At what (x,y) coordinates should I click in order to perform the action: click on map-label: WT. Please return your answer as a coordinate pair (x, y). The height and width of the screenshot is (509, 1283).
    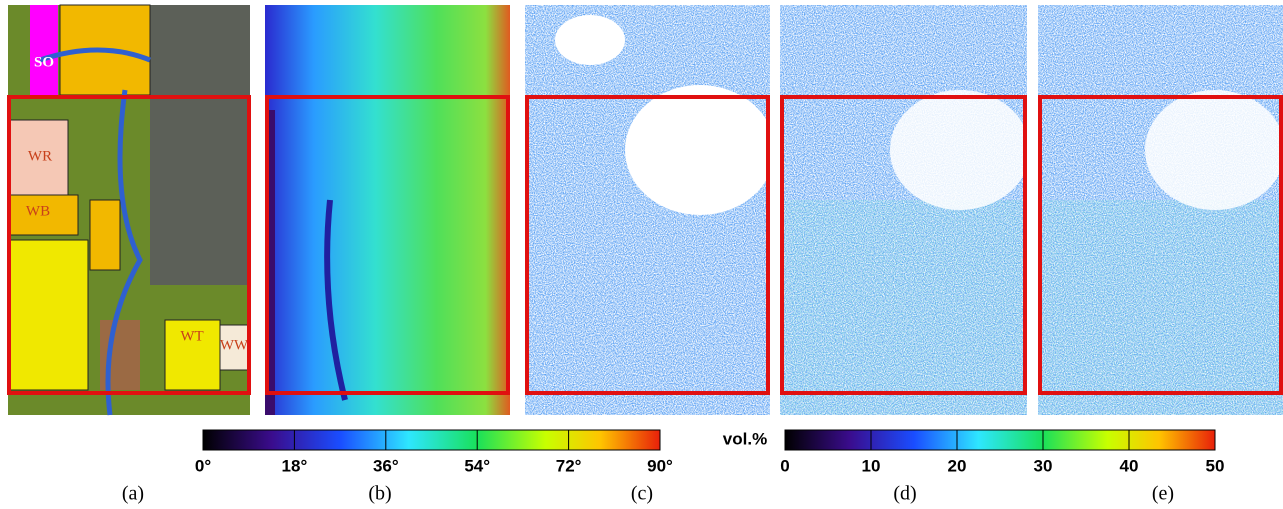
    Looking at the image, I should click on (191, 336).